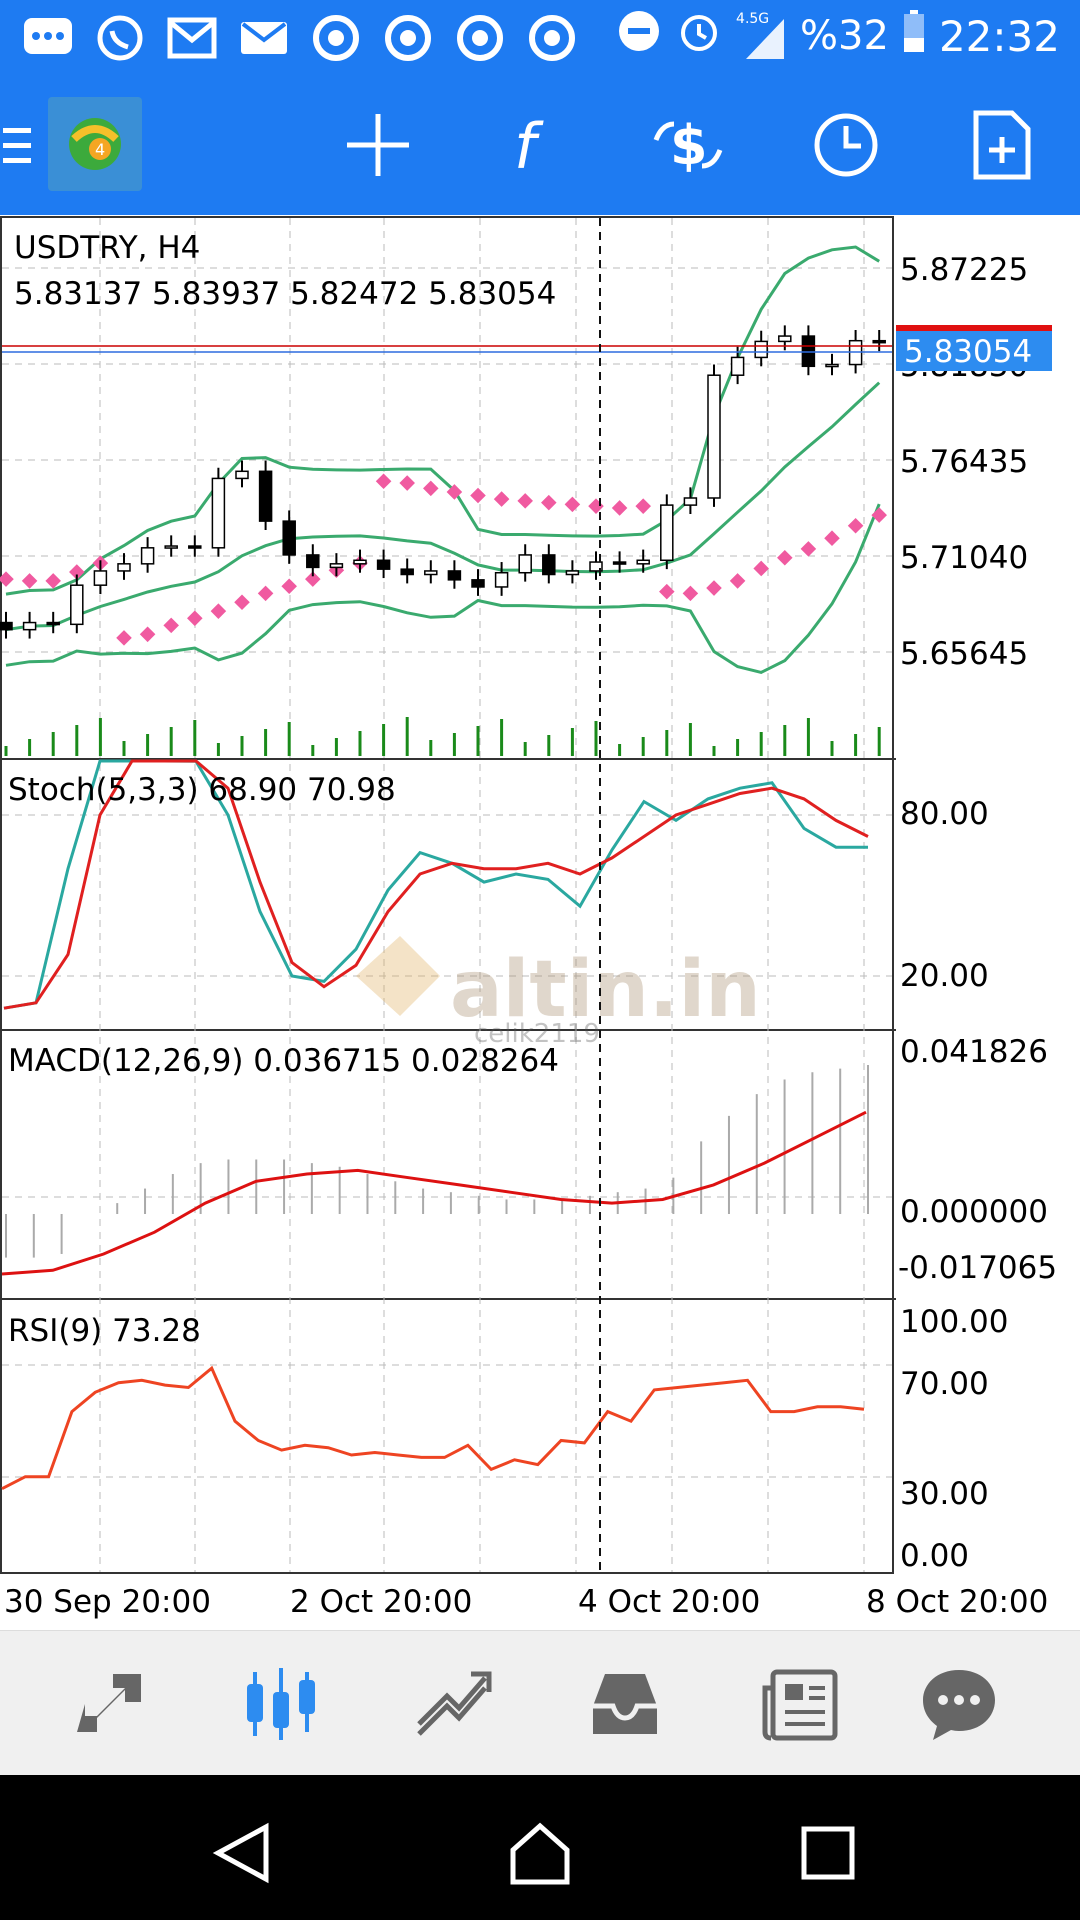  Describe the element at coordinates (801, 1704) in the screenshot. I see `news-icon` at that location.